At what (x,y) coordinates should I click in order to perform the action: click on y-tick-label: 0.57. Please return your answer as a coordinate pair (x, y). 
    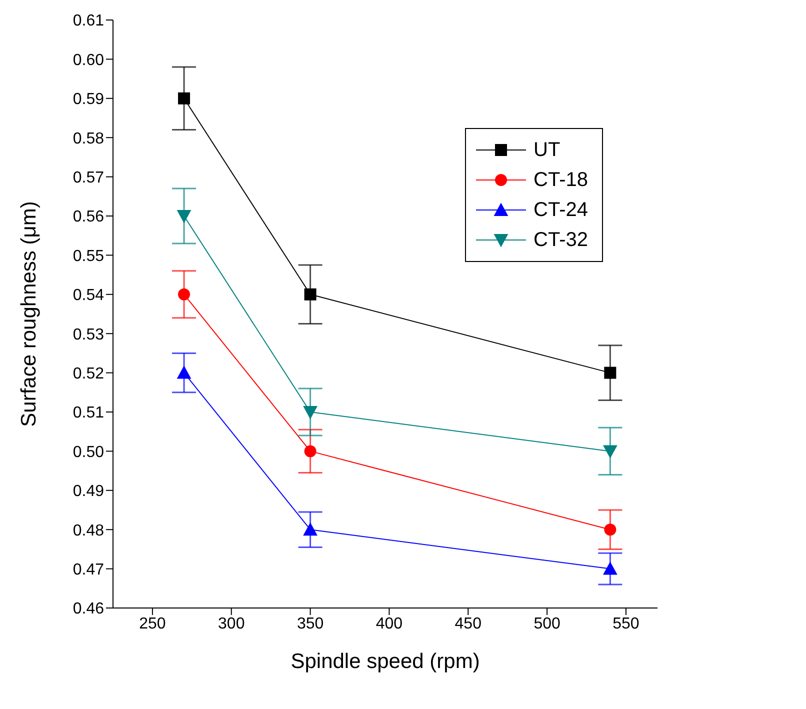
    Looking at the image, I should click on (88, 177).